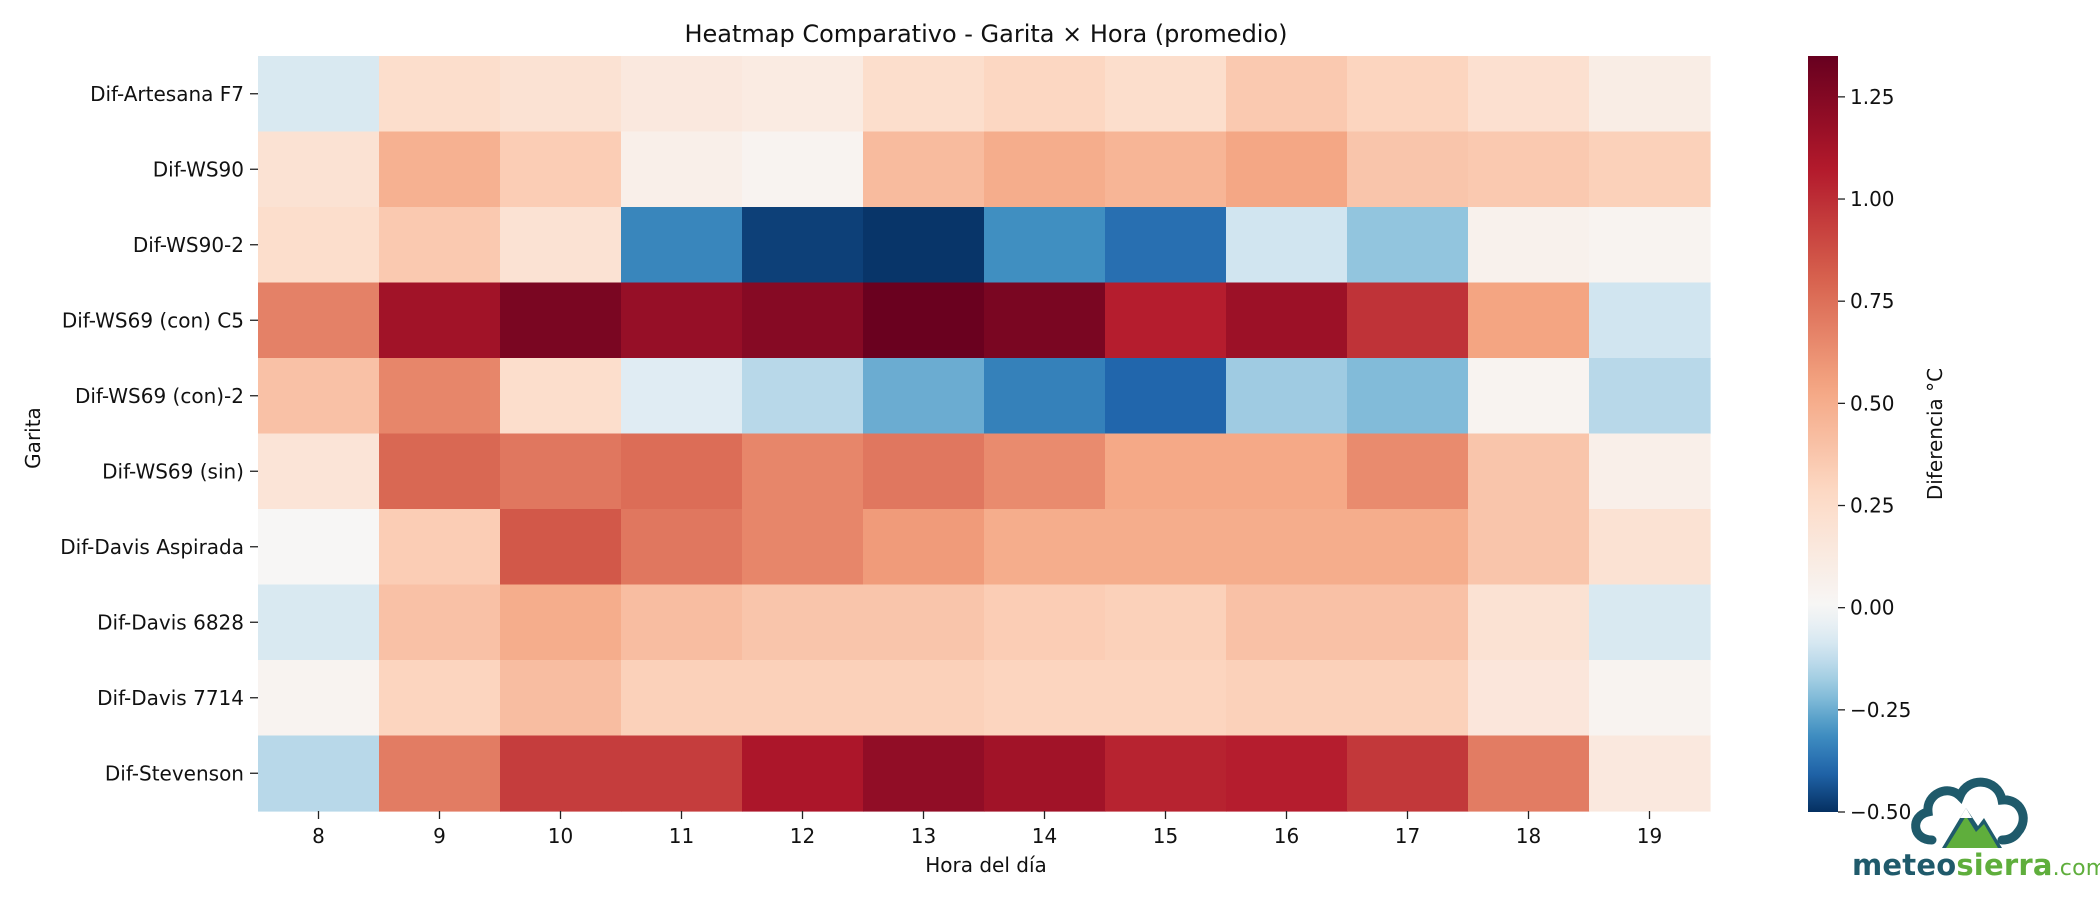 This screenshot has width=2100, height=900. What do you see at coordinates (1872, 403) in the screenshot?
I see `colorbar-tick-label: 0.50` at bounding box center [1872, 403].